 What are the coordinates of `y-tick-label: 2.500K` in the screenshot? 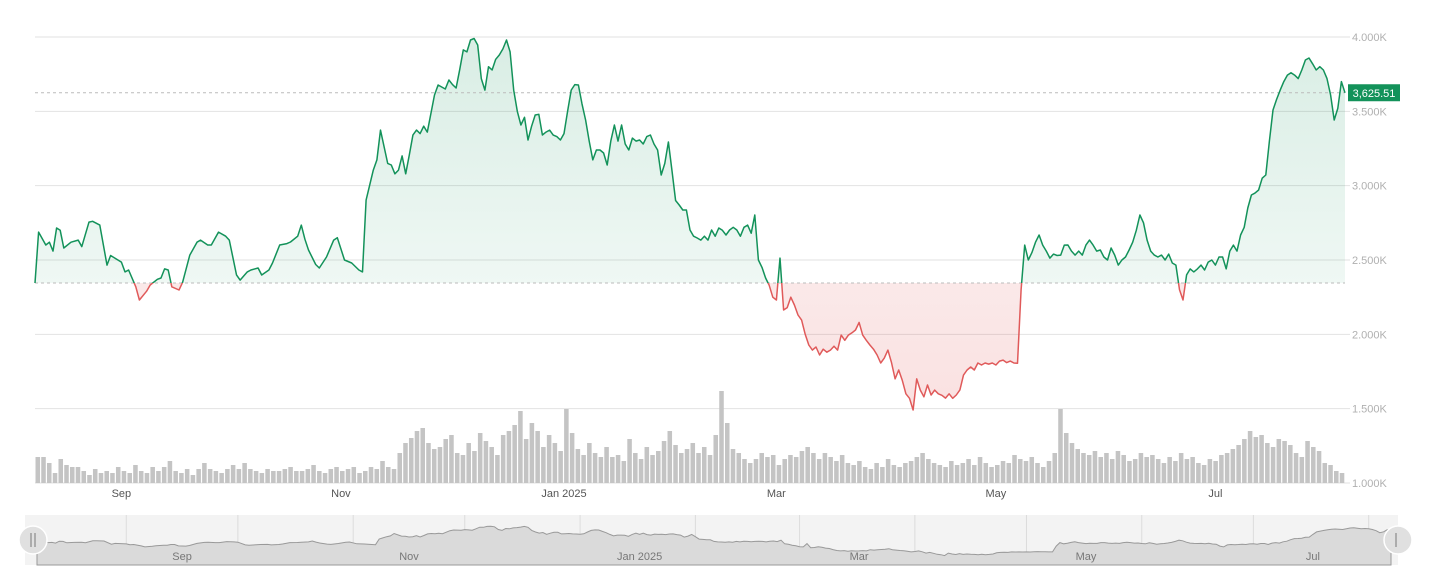 It's located at (1370, 261).